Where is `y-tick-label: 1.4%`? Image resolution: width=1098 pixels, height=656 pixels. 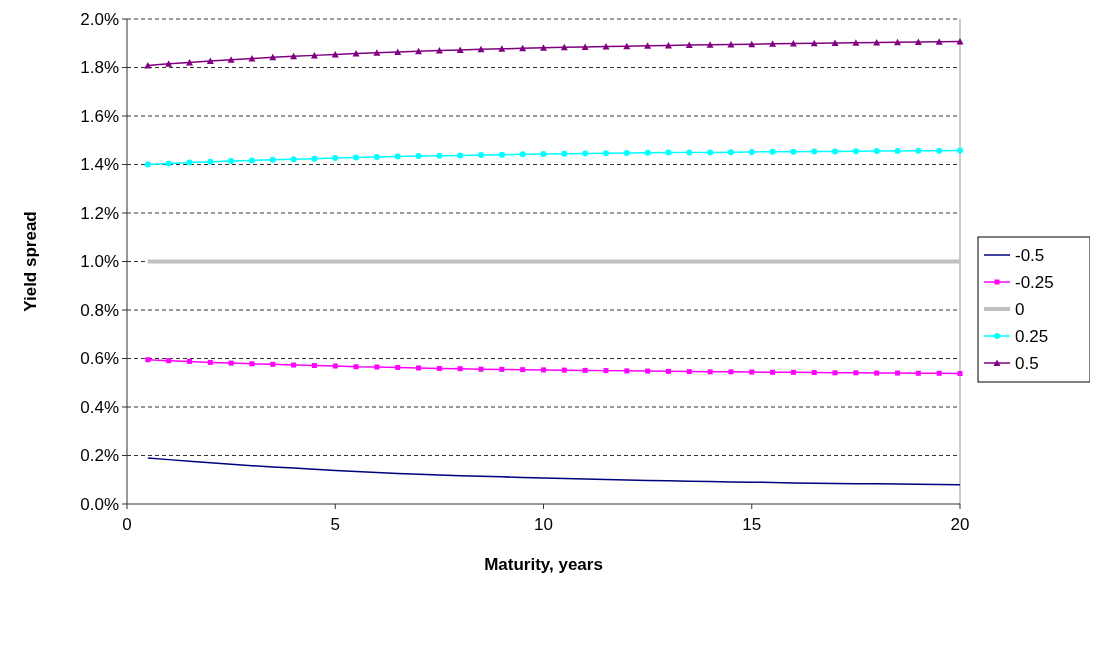
y-tick-label: 1.4% is located at coordinates (99, 165).